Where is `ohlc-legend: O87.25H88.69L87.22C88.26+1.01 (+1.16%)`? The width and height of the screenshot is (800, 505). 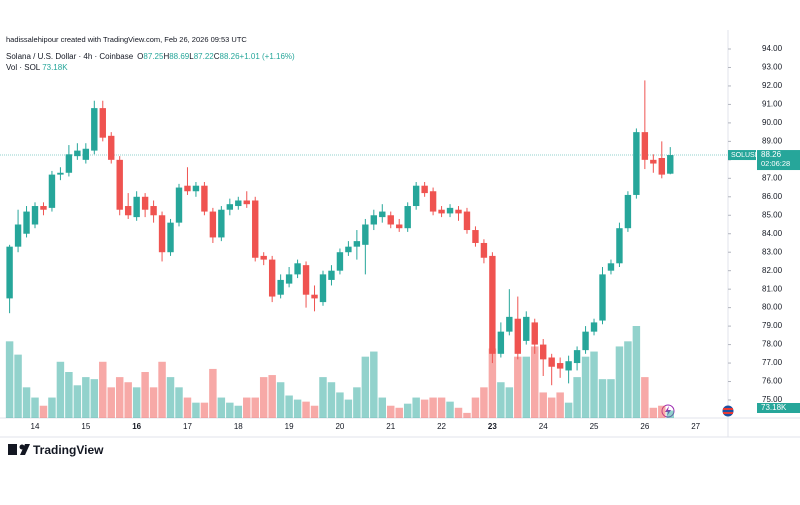
ohlc-legend: O87.25H88.69L87.22C88.26+1.01 (+1.16%) is located at coordinates (216, 56).